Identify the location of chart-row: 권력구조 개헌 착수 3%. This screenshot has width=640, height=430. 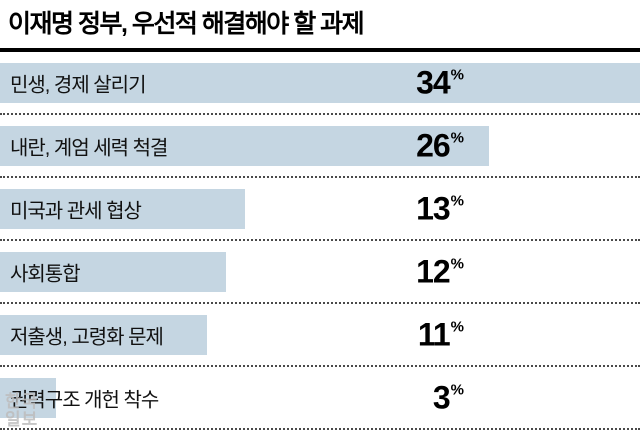
(320, 398).